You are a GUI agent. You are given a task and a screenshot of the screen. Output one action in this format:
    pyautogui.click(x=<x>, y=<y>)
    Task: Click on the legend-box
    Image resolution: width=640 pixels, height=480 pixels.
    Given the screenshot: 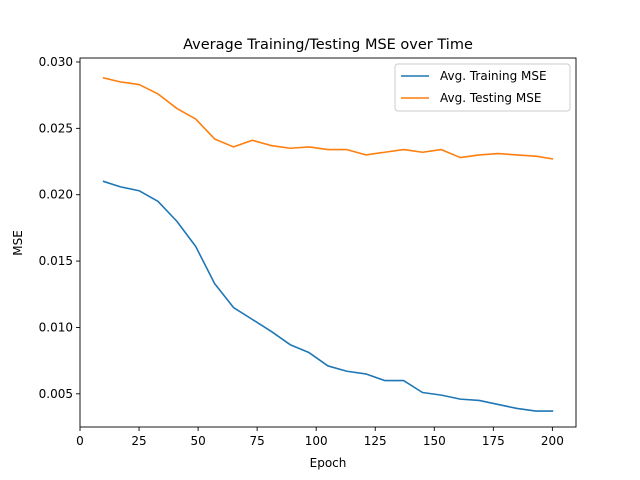 What is the action you would take?
    pyautogui.click(x=482, y=87)
    